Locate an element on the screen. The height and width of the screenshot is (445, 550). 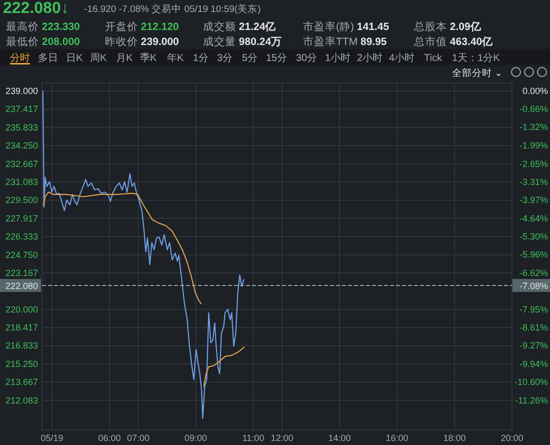
text: 市盈率TTM 89.95 is located at coordinates (345, 41).